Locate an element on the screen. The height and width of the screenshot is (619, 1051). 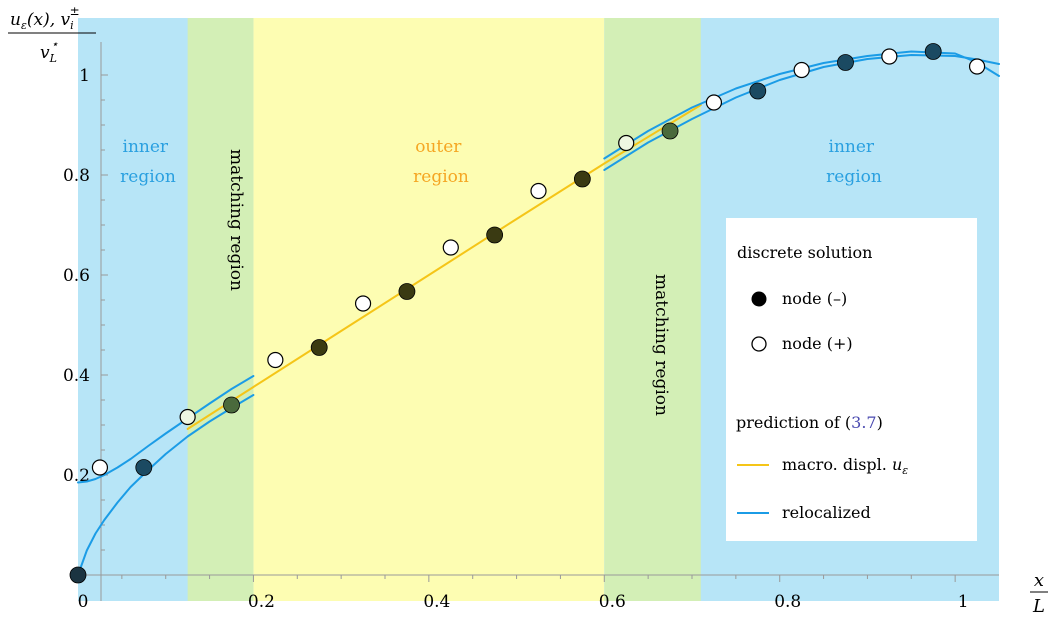
inner-region-label-right: inner region is located at coordinates (854, 162).